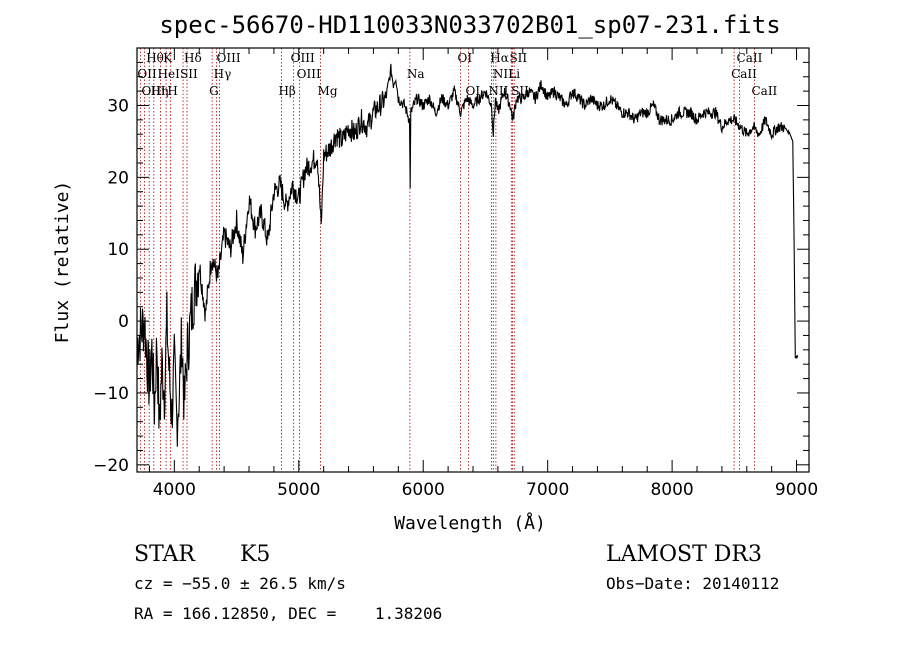  I want to click on line-label: OII, so click(147, 74).